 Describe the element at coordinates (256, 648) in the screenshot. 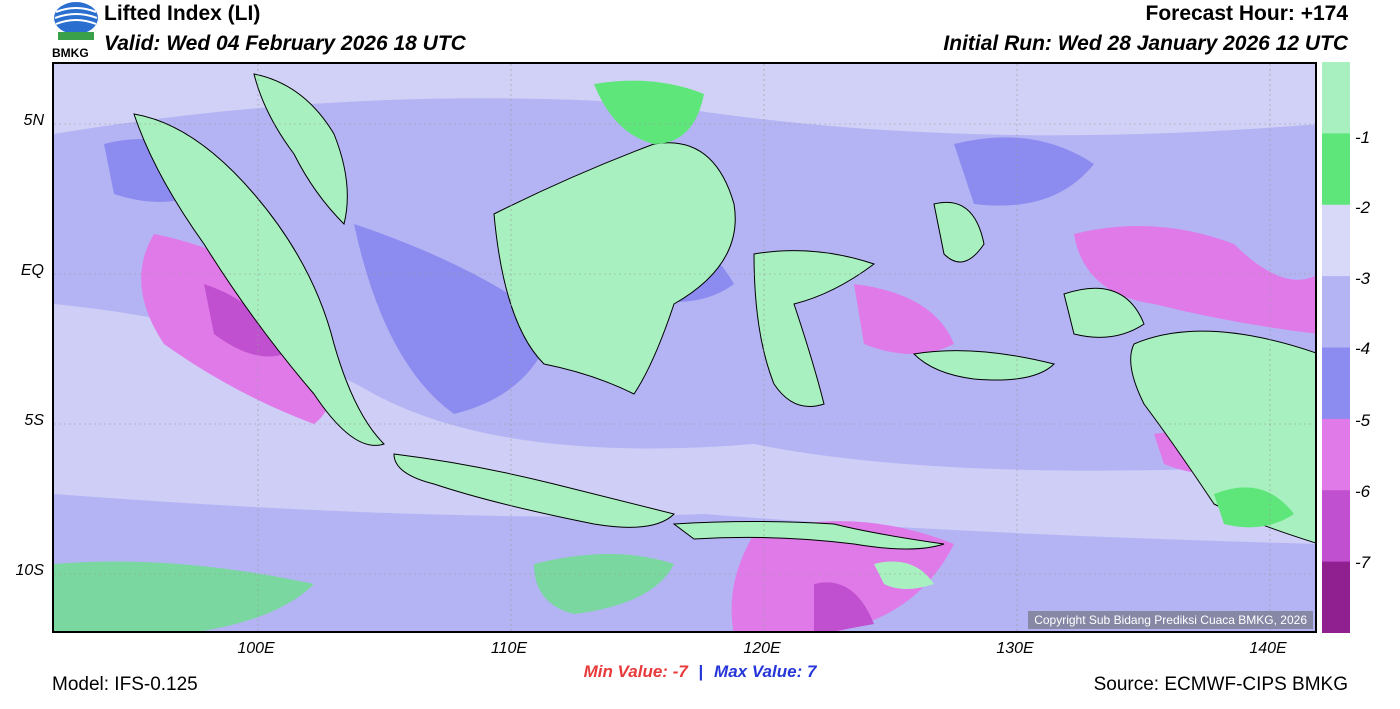

I see `x-tick-label: 100E` at that location.